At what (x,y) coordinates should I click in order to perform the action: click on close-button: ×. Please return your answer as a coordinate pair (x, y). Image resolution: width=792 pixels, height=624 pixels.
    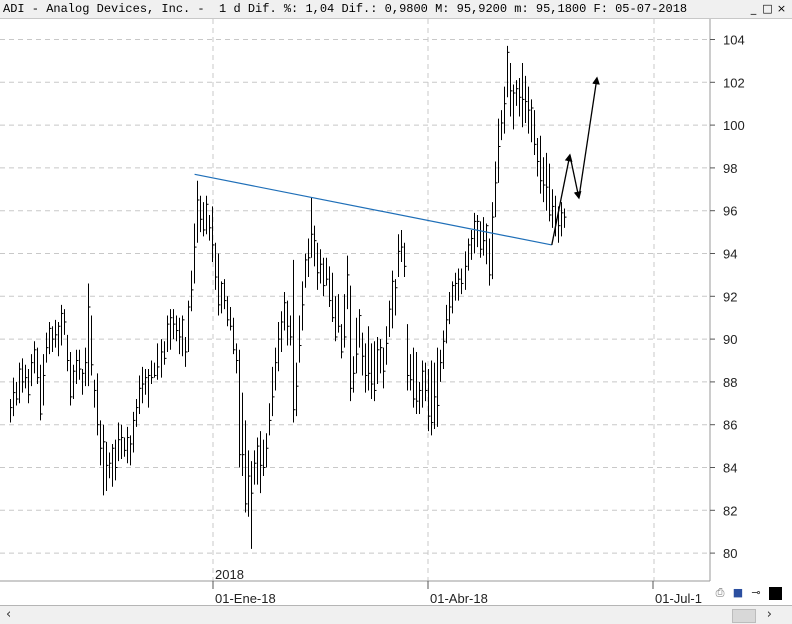
    Looking at the image, I should click on (781, 8).